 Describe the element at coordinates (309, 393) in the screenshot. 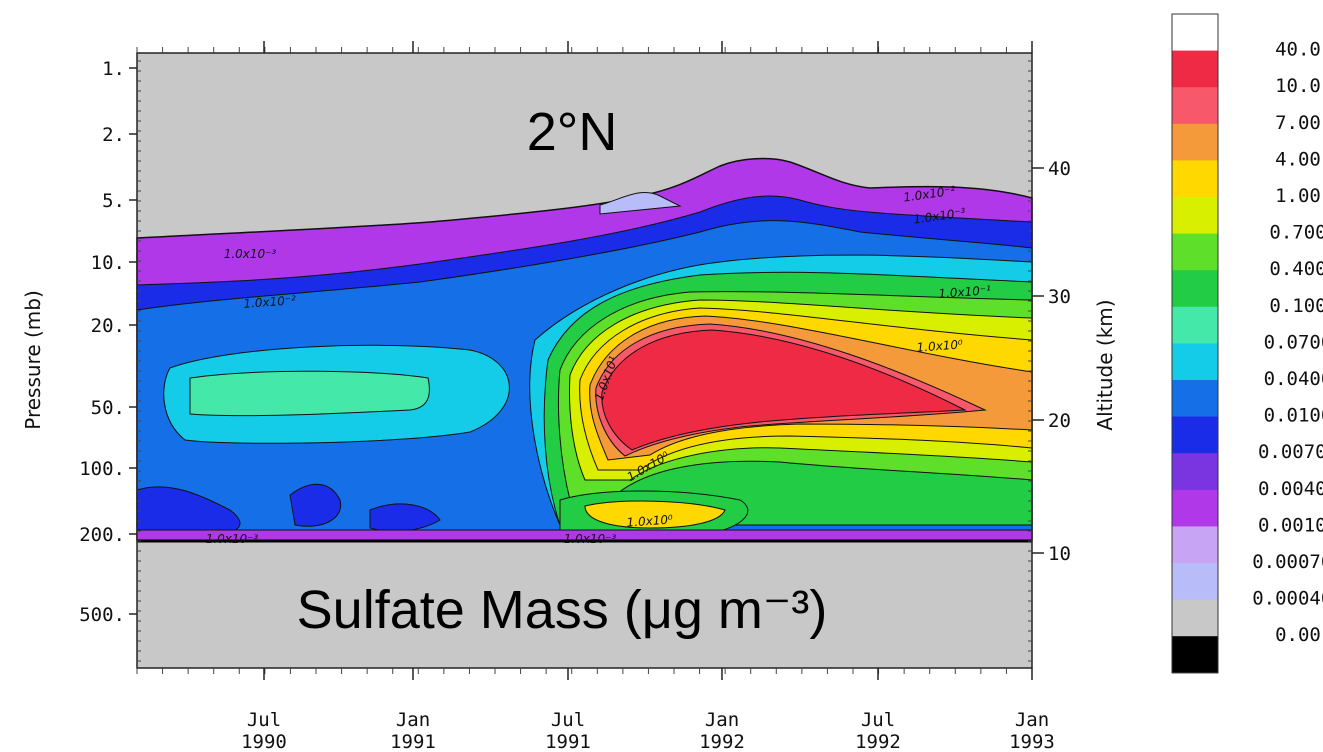

I see `field-aqua-left` at that location.